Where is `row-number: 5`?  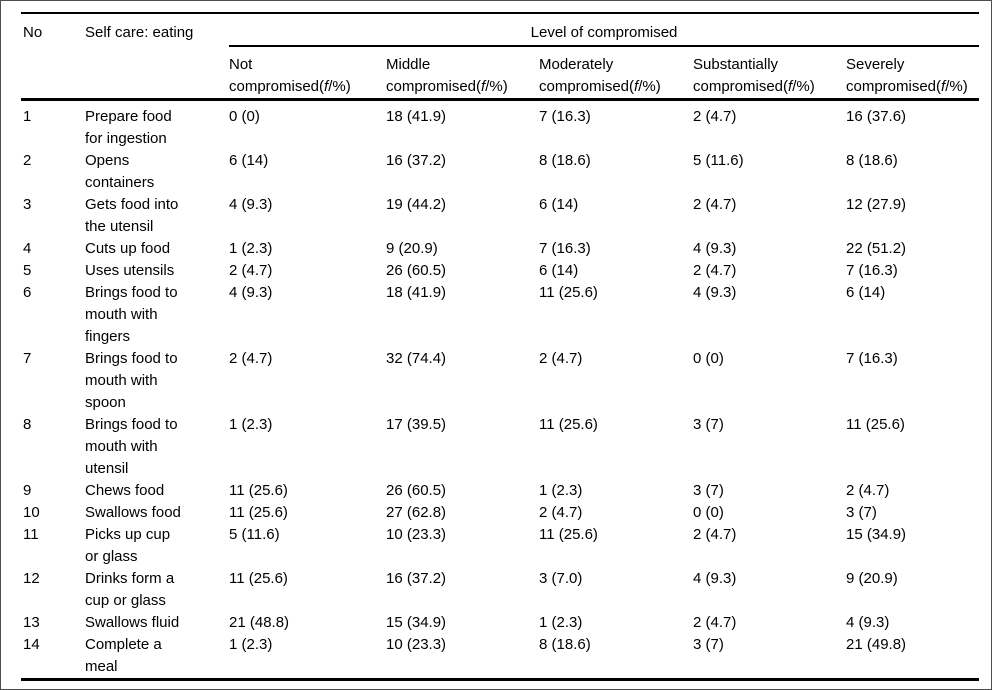 row-number: 5 is located at coordinates (27, 270).